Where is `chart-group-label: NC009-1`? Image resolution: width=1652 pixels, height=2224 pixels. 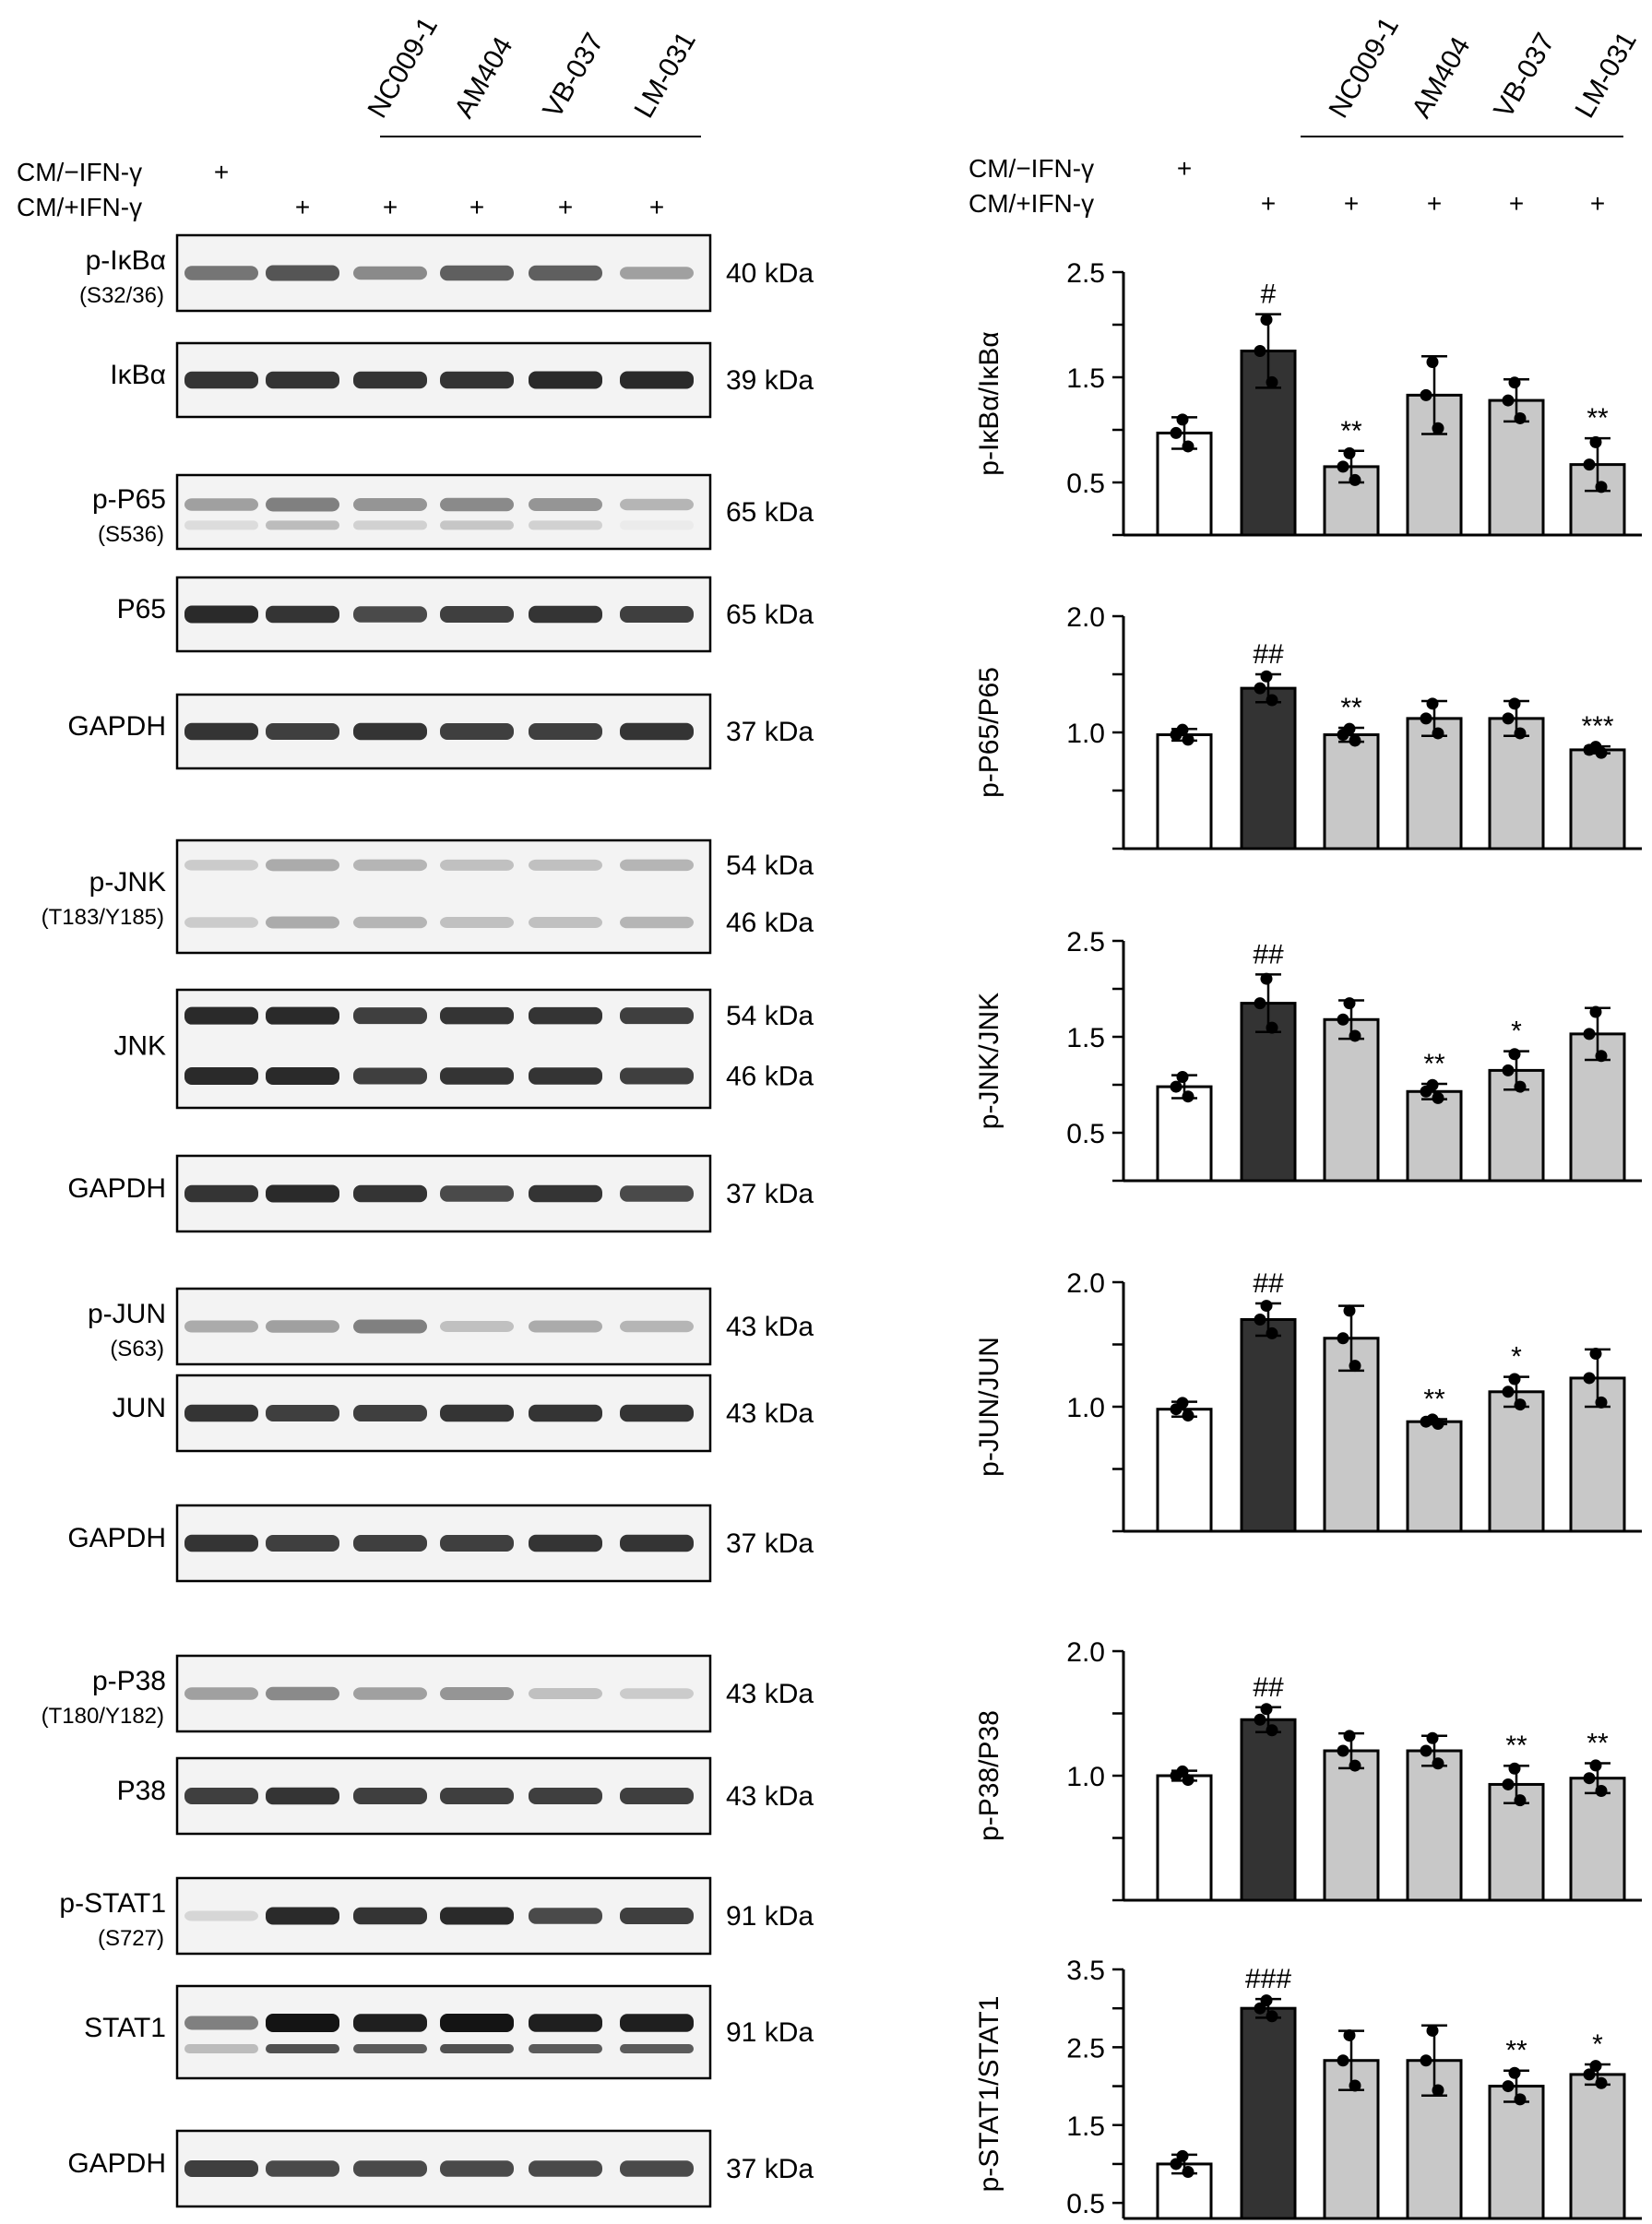
chart-group-label: NC009-1 is located at coordinates (1364, 67).